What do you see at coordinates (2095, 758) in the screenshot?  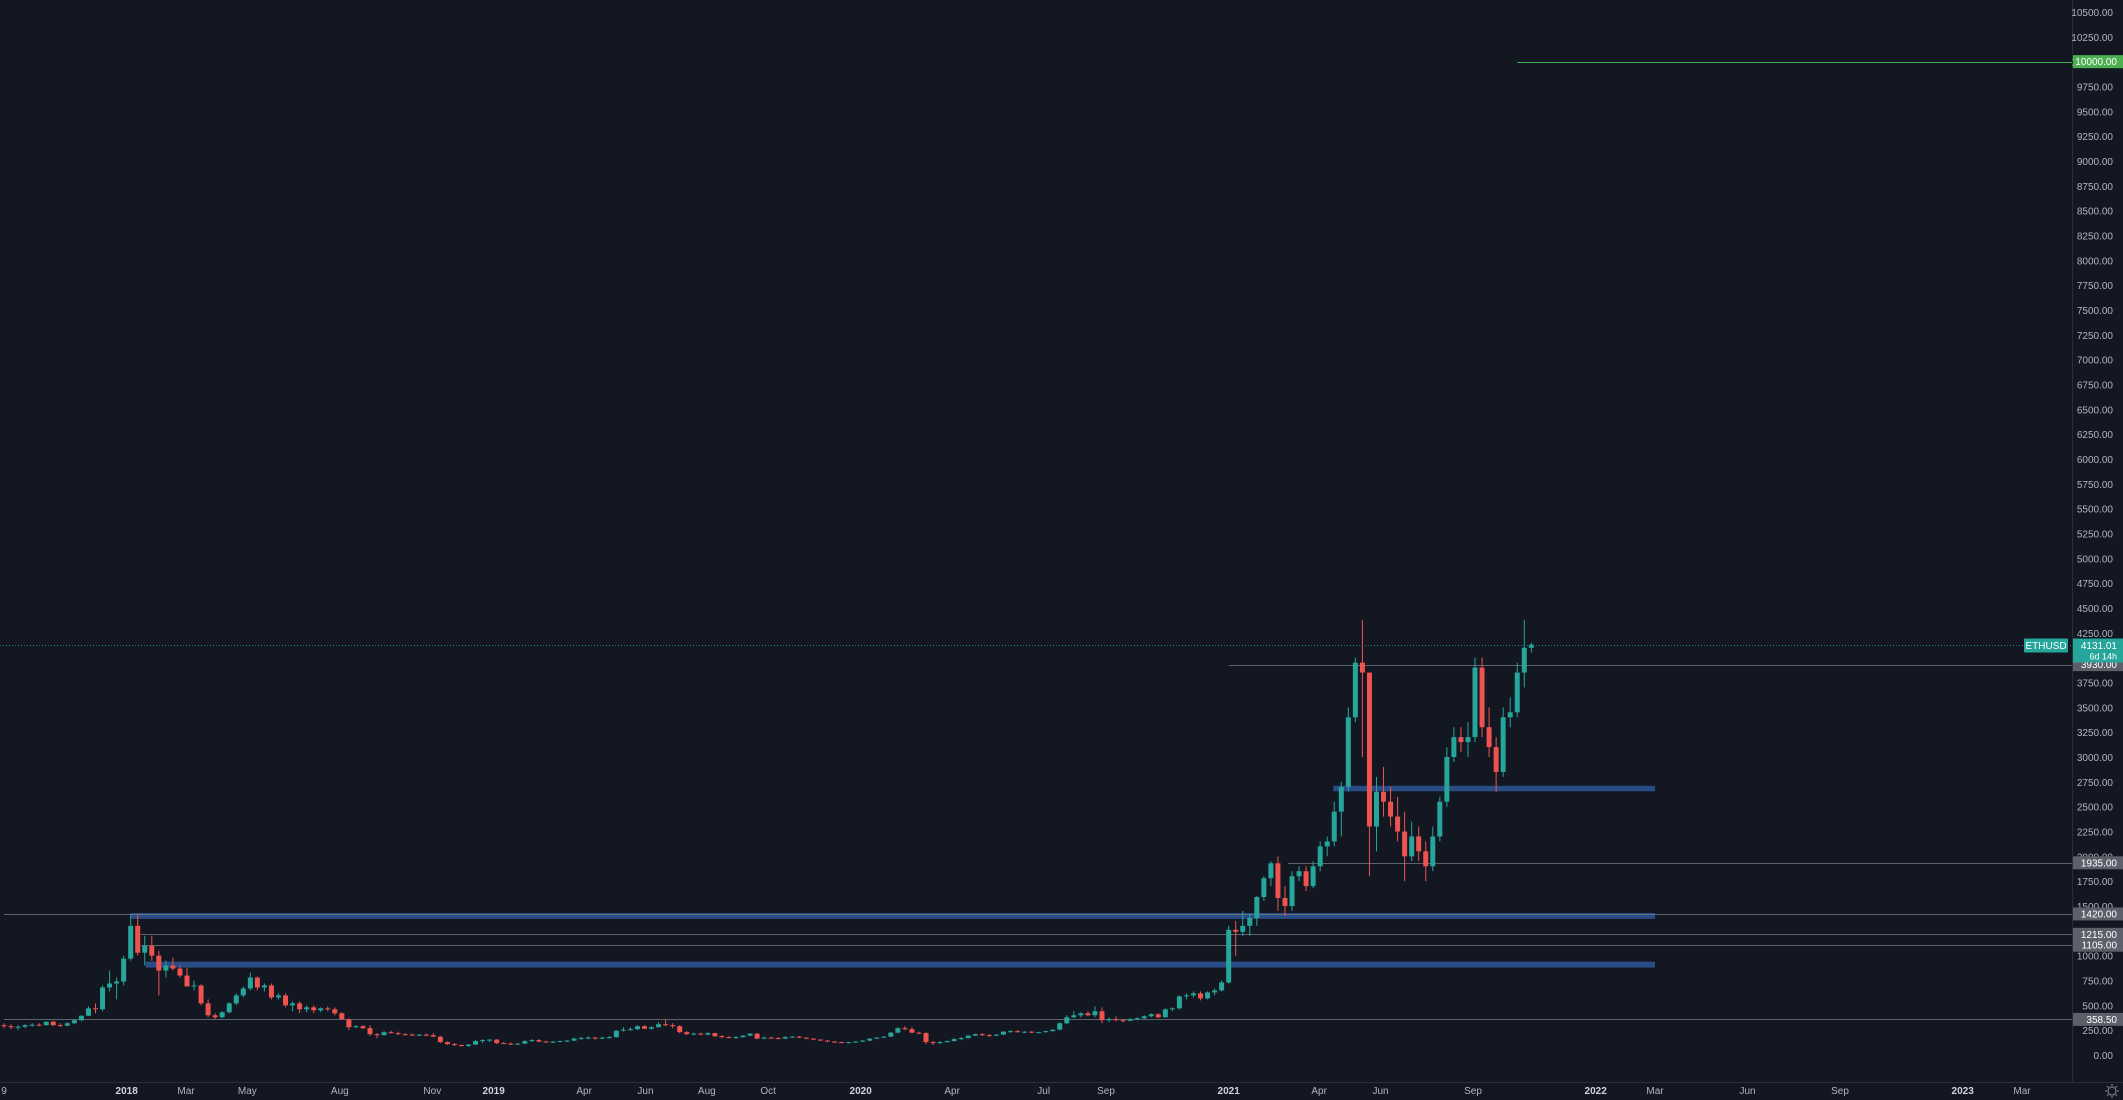 I see `price-tick-label: 3000.00` at bounding box center [2095, 758].